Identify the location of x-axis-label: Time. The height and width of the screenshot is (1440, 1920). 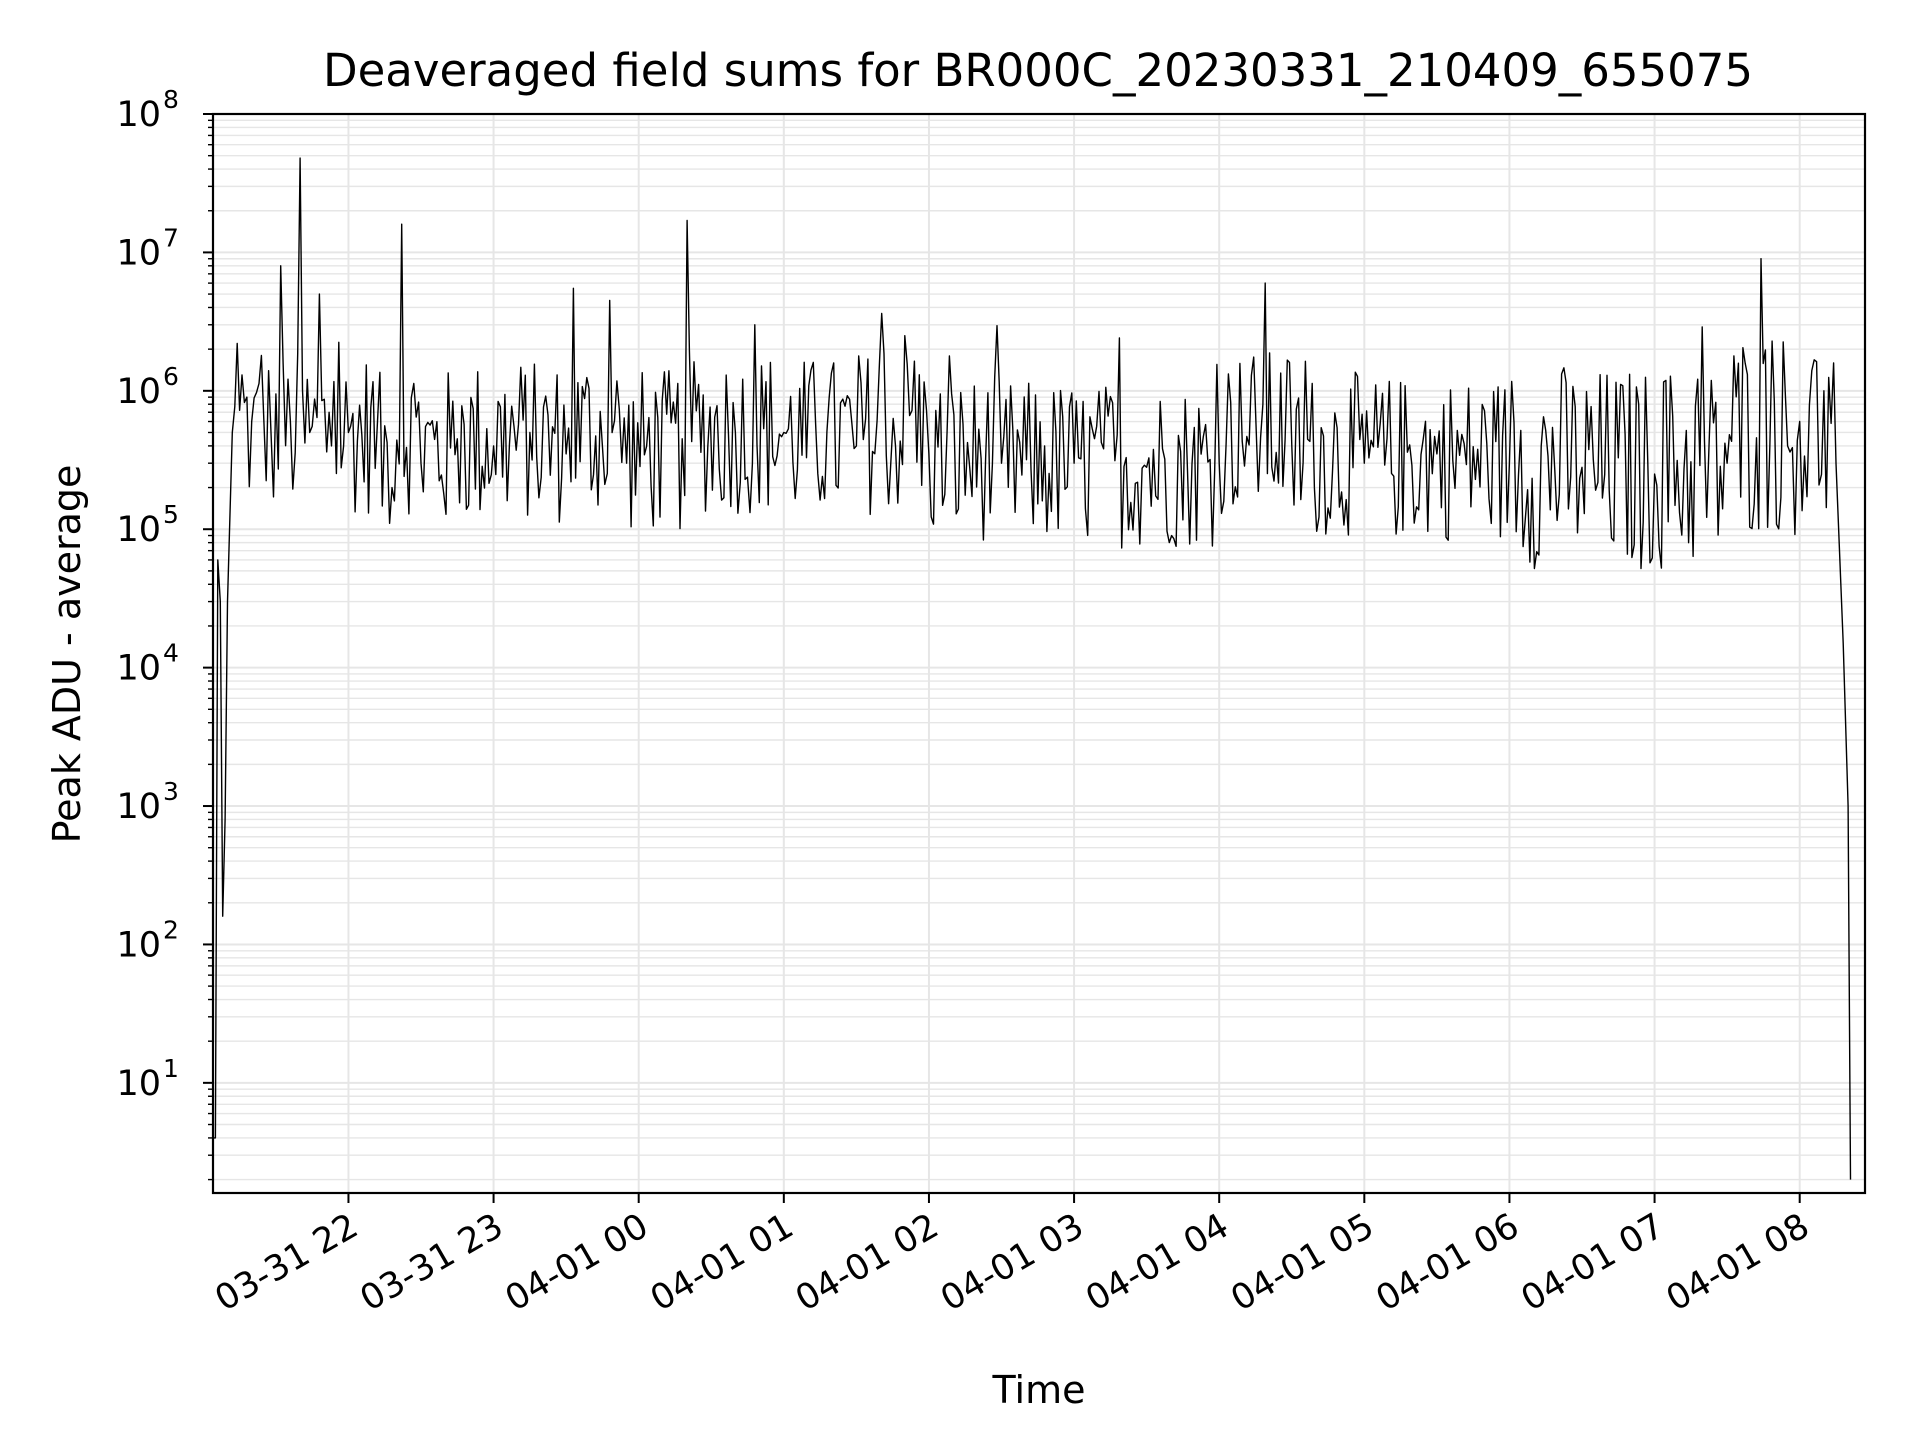
(1039, 1390).